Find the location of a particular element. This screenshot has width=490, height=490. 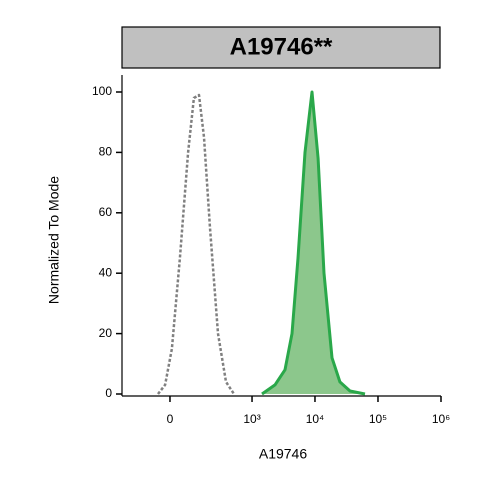

area is located at coordinates (313, 243).